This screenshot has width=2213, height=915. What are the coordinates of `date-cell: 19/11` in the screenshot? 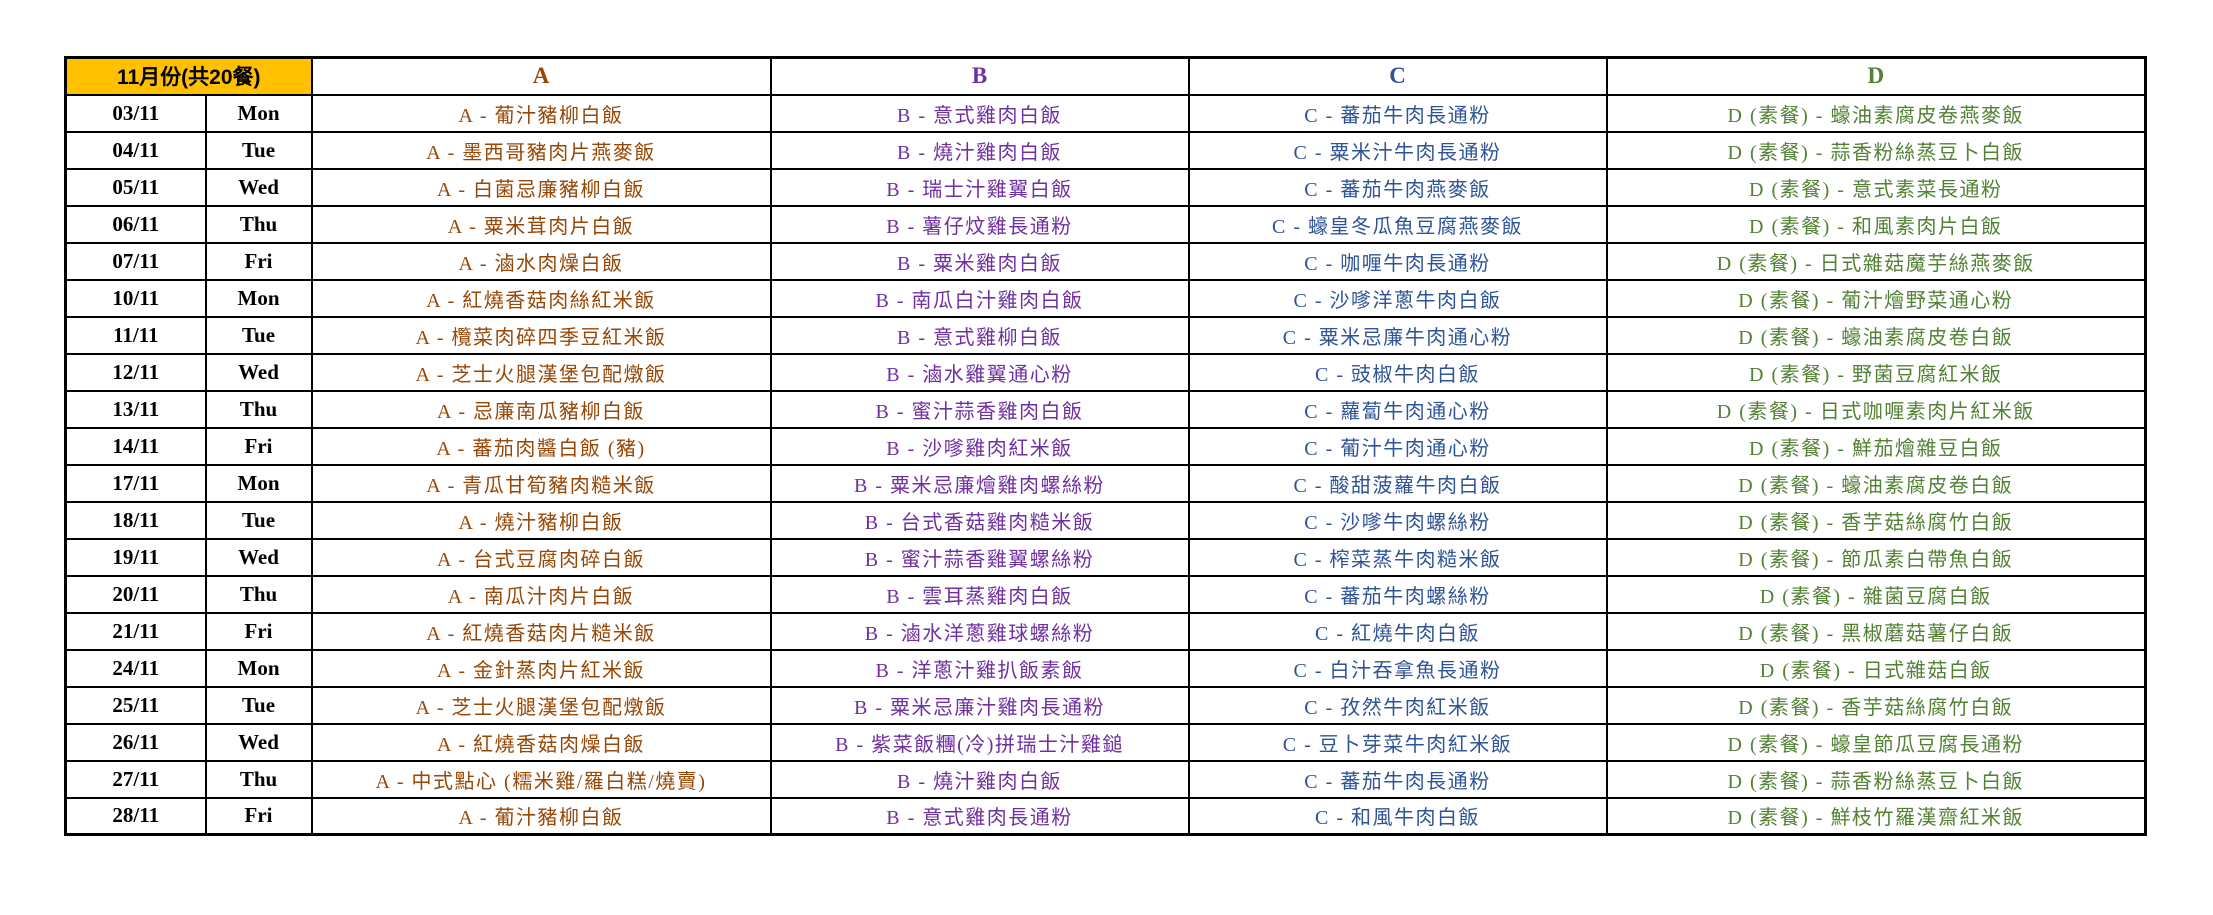 It's located at (135, 557).